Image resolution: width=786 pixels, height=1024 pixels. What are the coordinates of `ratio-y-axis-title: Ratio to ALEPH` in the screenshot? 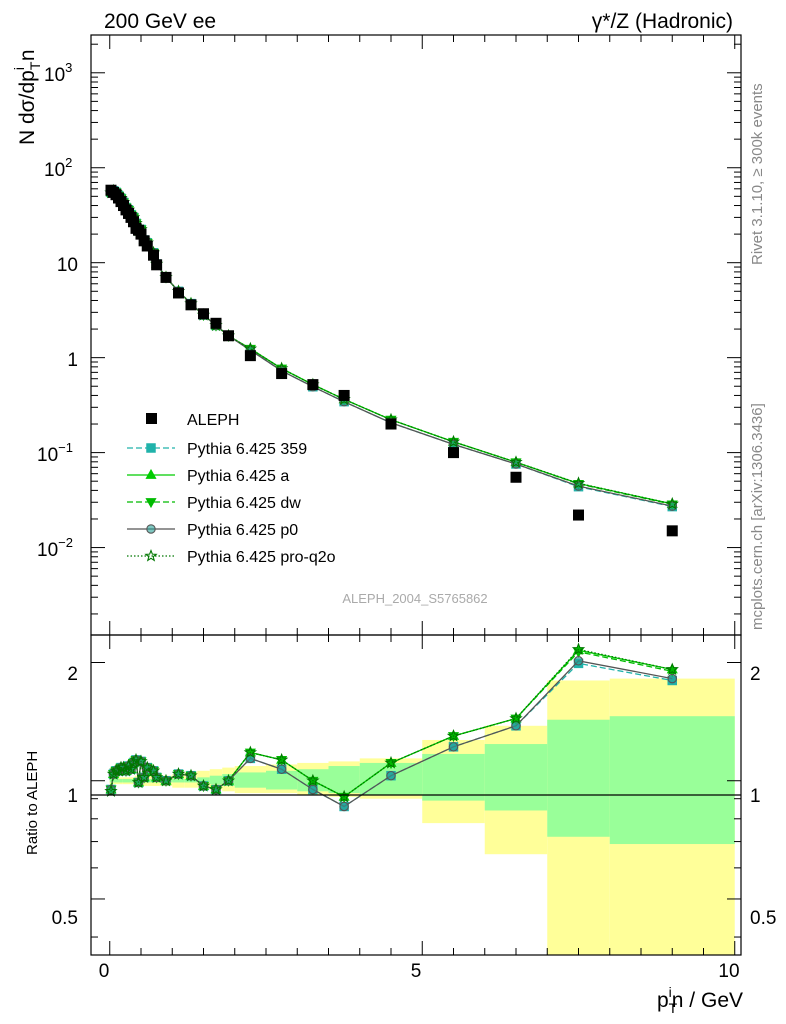 It's located at (32, 803).